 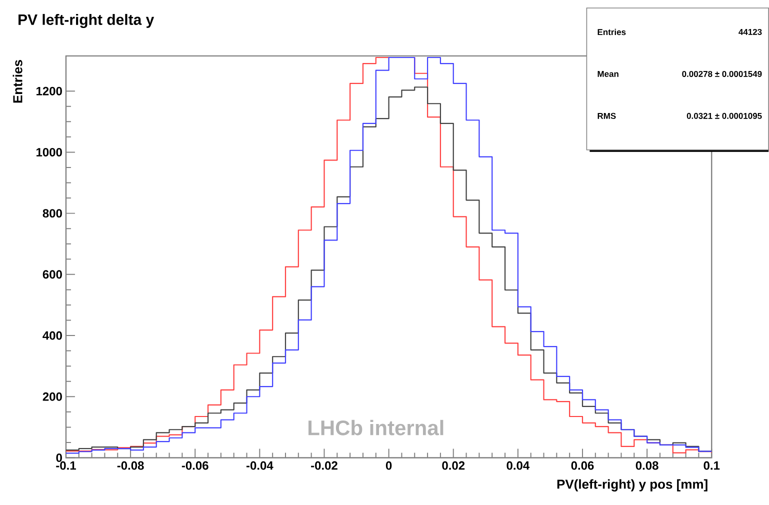 What do you see at coordinates (324, 465) in the screenshot?
I see `x-tick-label: -0.02` at bounding box center [324, 465].